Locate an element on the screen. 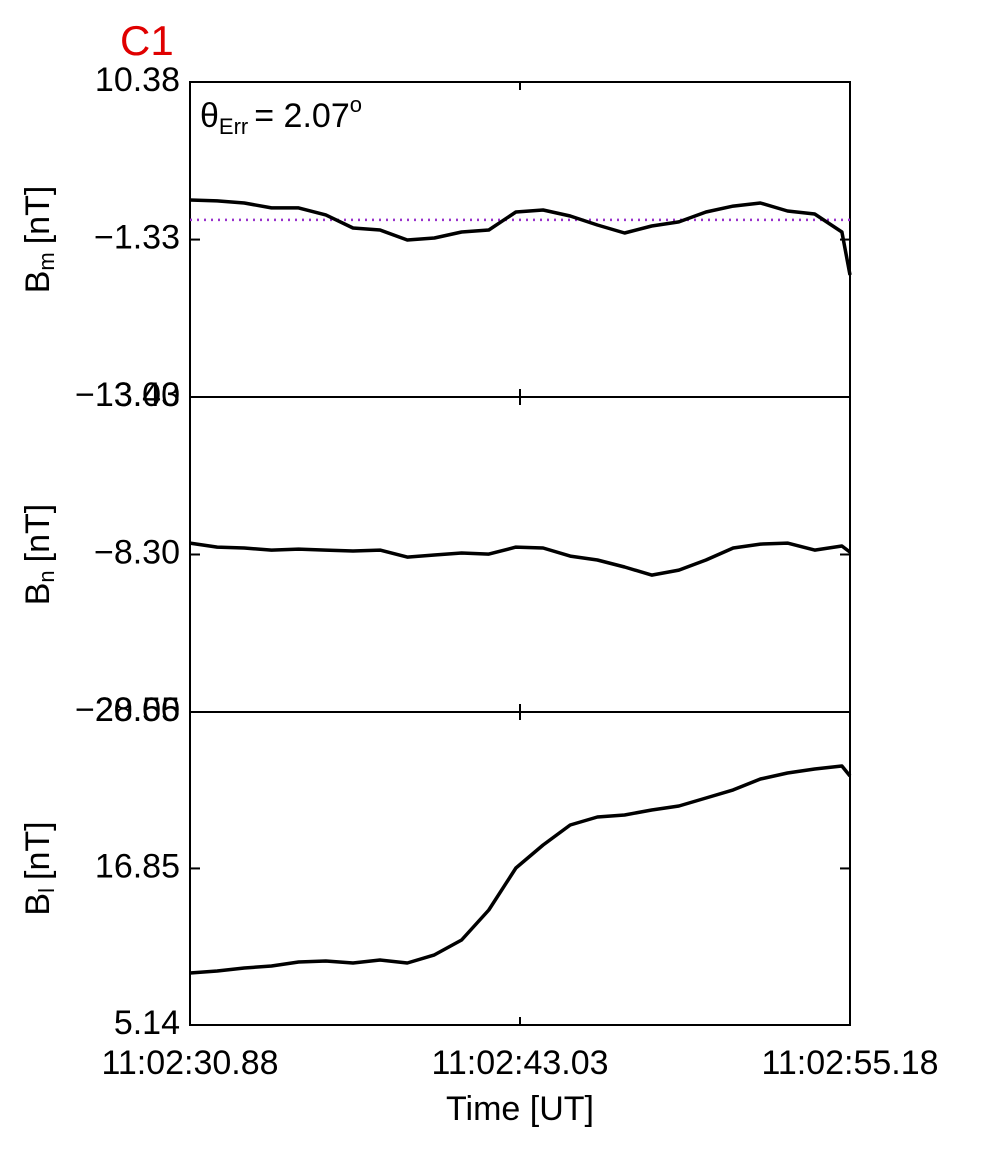 This screenshot has height=1172, width=1000. annotation: θErr = 2.07o is located at coordinates (281, 115).